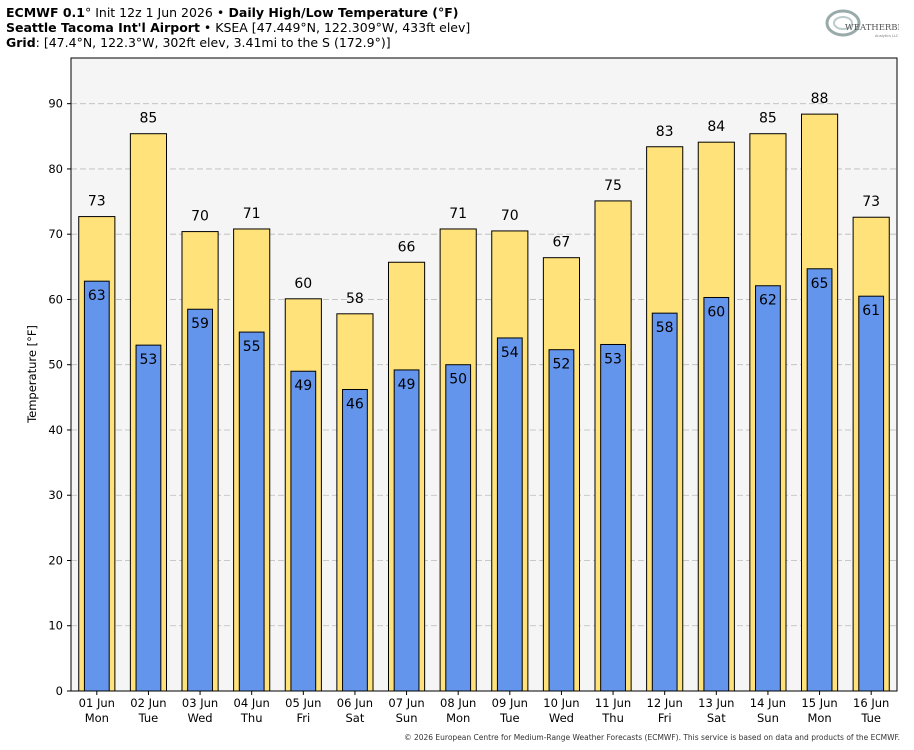  I want to click on high-temp-label: 84, so click(716, 127).